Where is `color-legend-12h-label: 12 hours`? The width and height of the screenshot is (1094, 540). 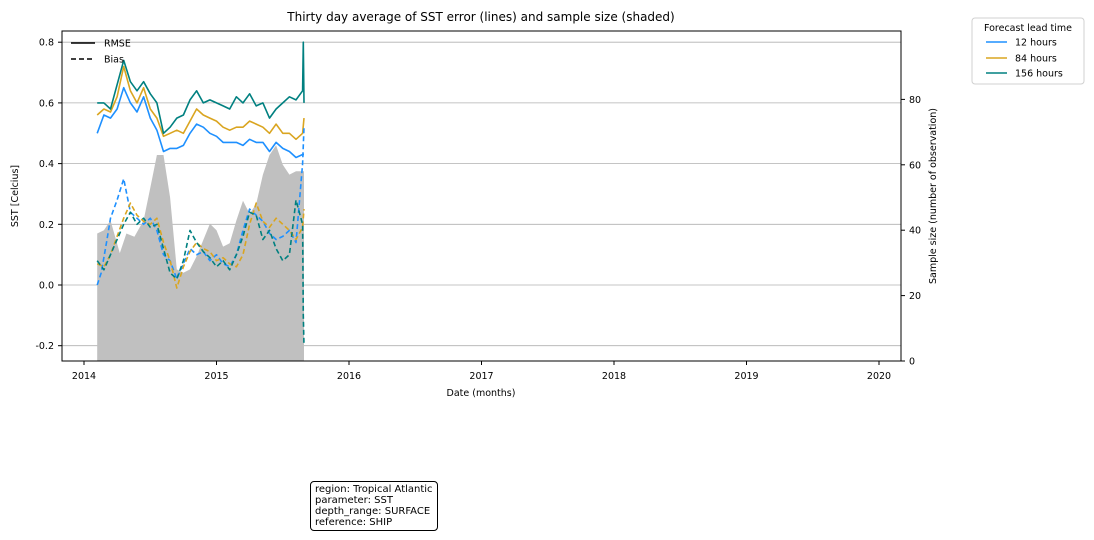 color-legend-12h-label: 12 hours is located at coordinates (1036, 43).